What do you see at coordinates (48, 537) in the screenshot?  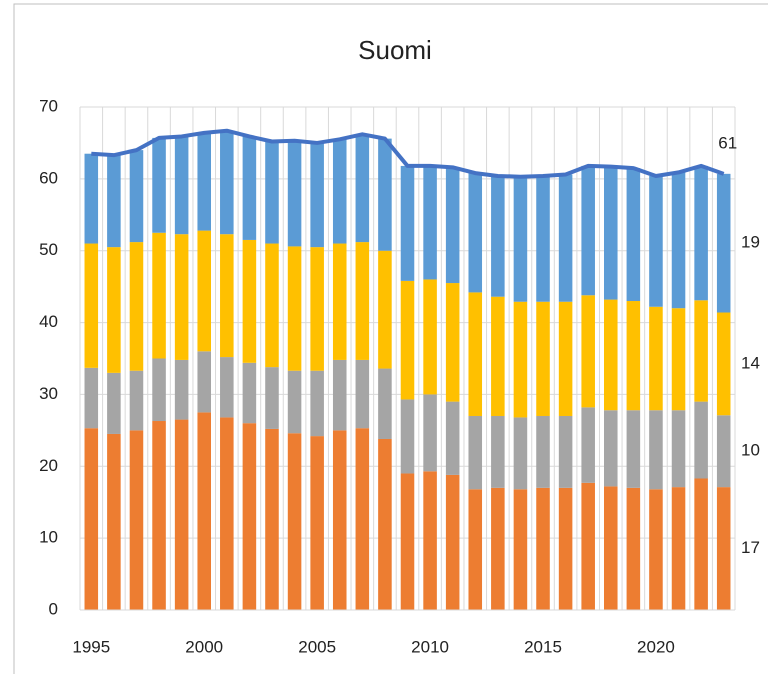 I see `y-tick-label: 10` at bounding box center [48, 537].